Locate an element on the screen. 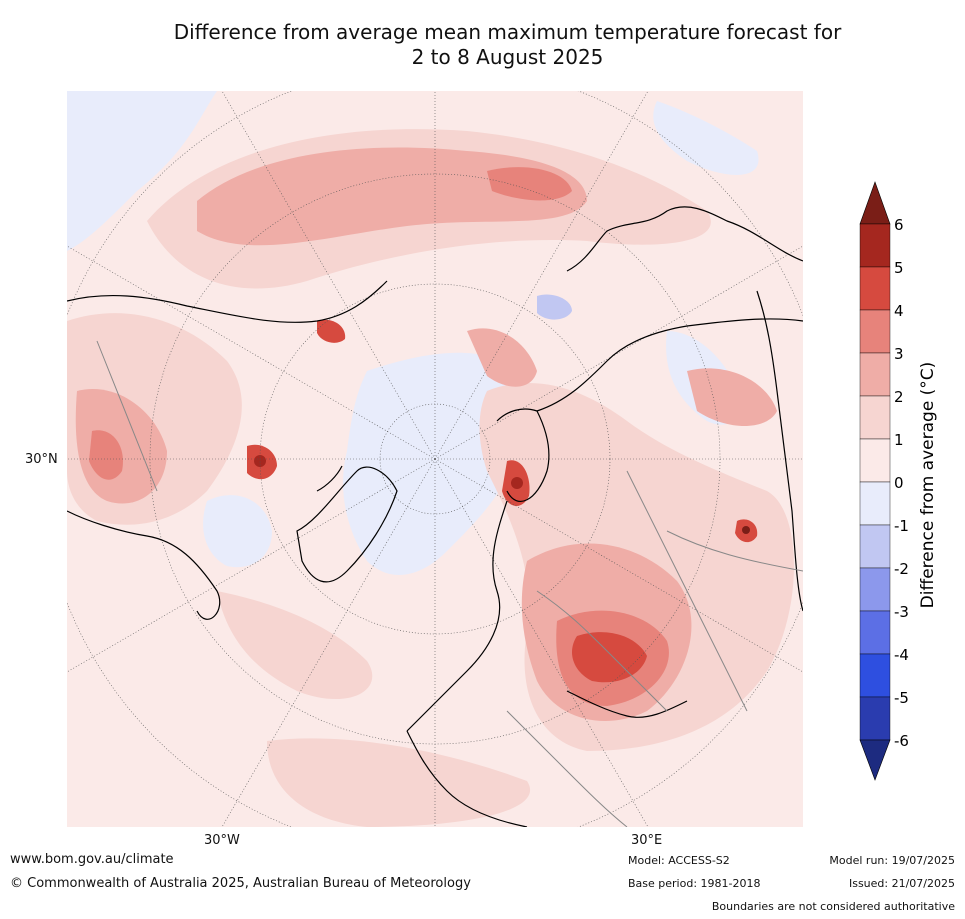 This screenshot has height=919, width=965. colorbar-tick-label: -1 is located at coordinates (901, 526).